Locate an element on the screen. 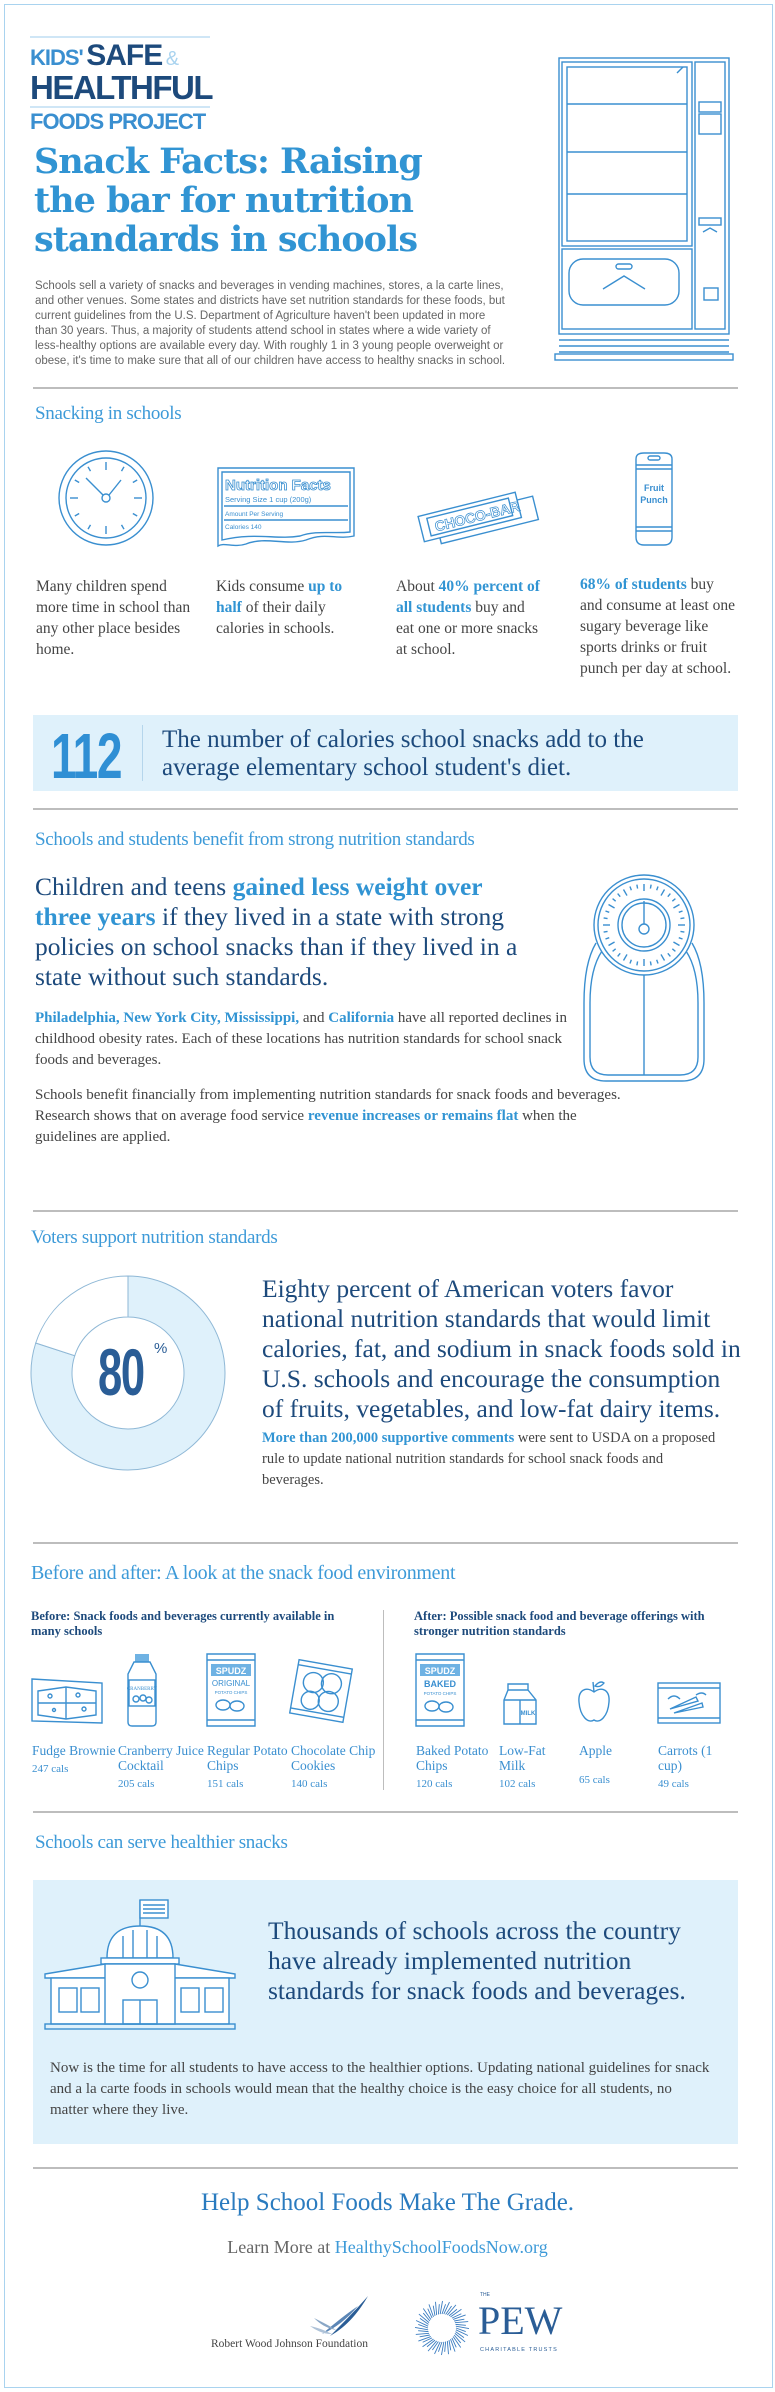  juice-bottle-icon: CRANBERRY is located at coordinates (142, 1690).